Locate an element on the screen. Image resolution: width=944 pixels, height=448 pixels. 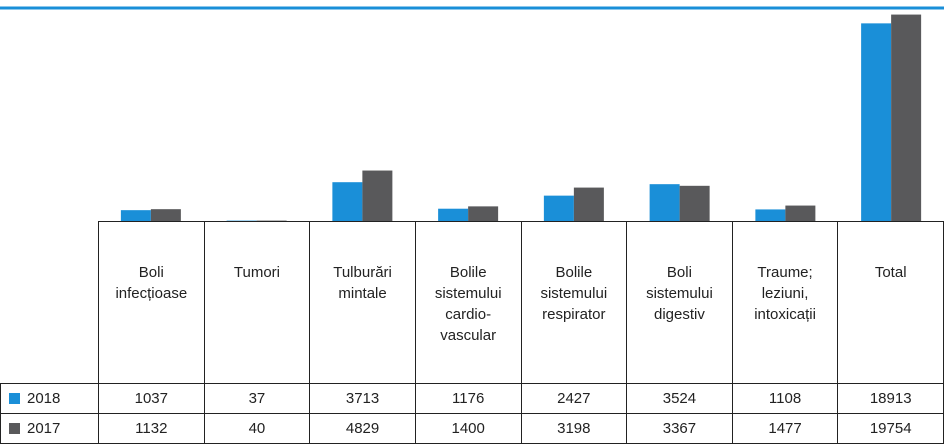
legend-cell: 2018 is located at coordinates (49, 398).